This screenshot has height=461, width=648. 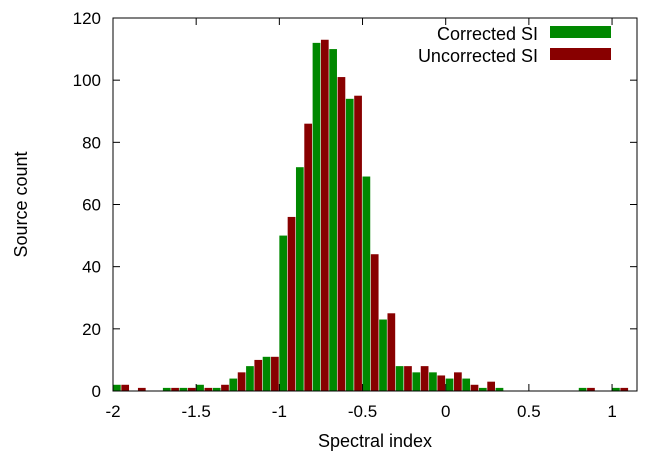 What do you see at coordinates (91, 329) in the screenshot?
I see `y-tick-label: 20` at bounding box center [91, 329].